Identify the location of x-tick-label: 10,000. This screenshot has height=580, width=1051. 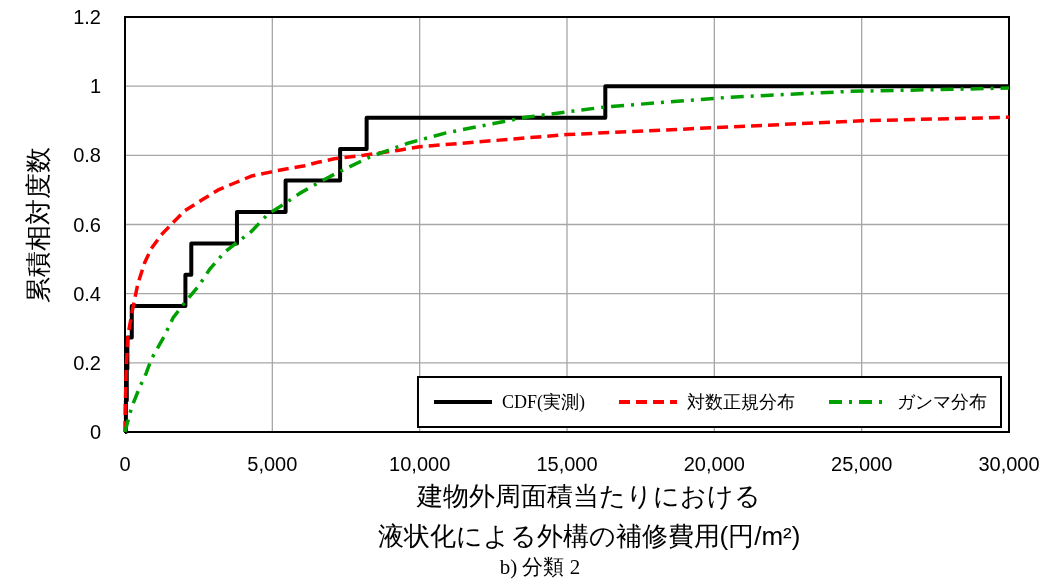
(420, 464).